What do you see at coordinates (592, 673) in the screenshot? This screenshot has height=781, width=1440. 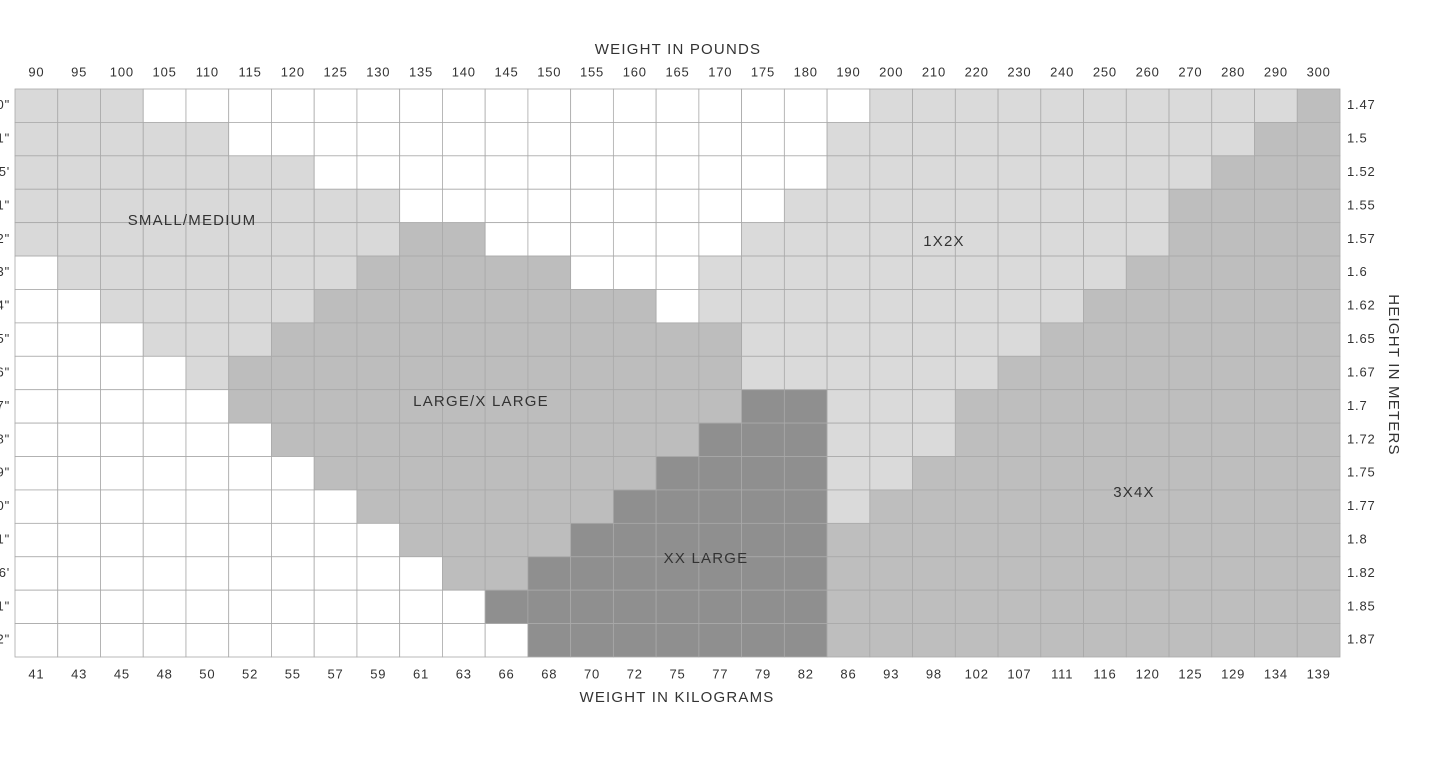 I see `kilogram-label: 70` at bounding box center [592, 673].